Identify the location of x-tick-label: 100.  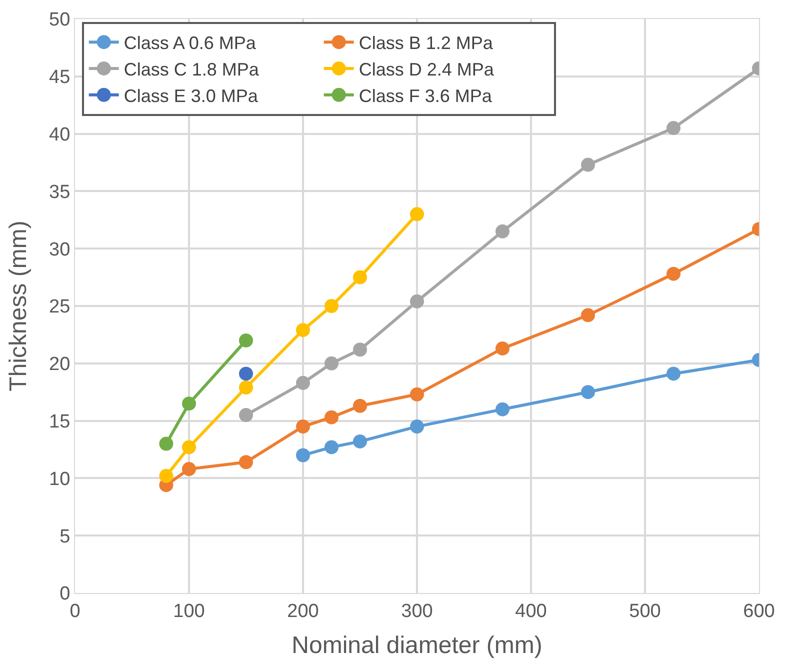
(189, 611).